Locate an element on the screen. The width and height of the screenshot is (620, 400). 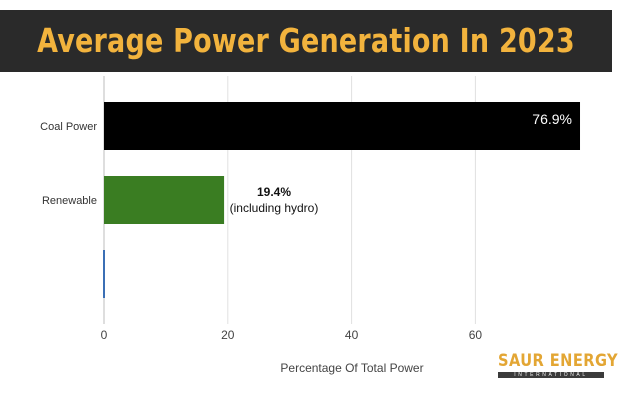
data-label-coal: 76.9% is located at coordinates (552, 119).